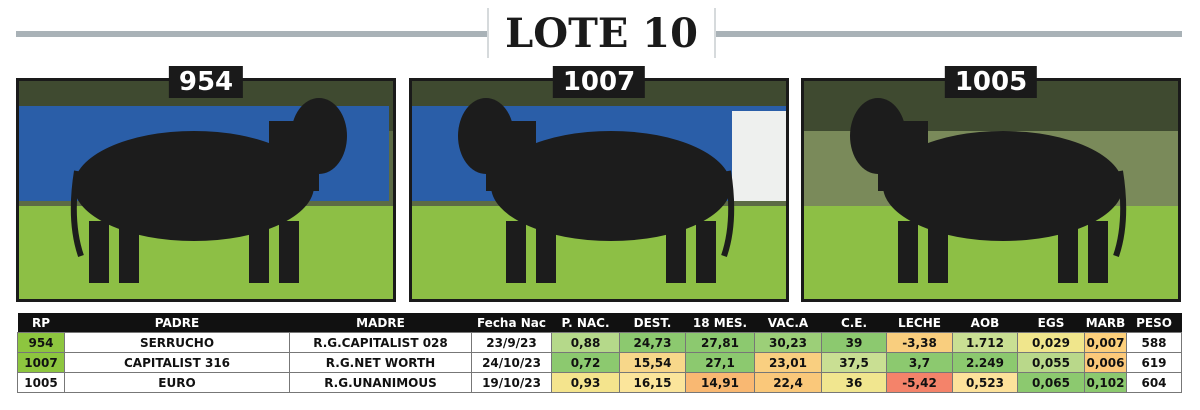  What do you see at coordinates (1154, 342) in the screenshot?
I see `table-cell: 588` at bounding box center [1154, 342].